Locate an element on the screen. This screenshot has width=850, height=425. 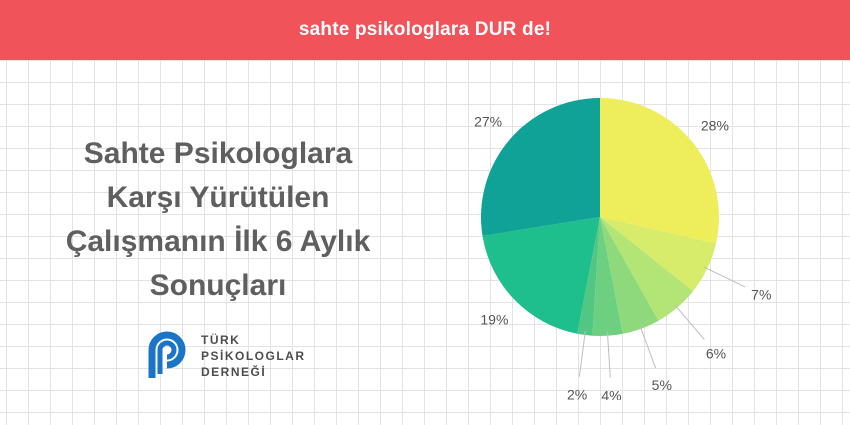
headline-line-4: Sonuçları is located at coordinates (218, 285).